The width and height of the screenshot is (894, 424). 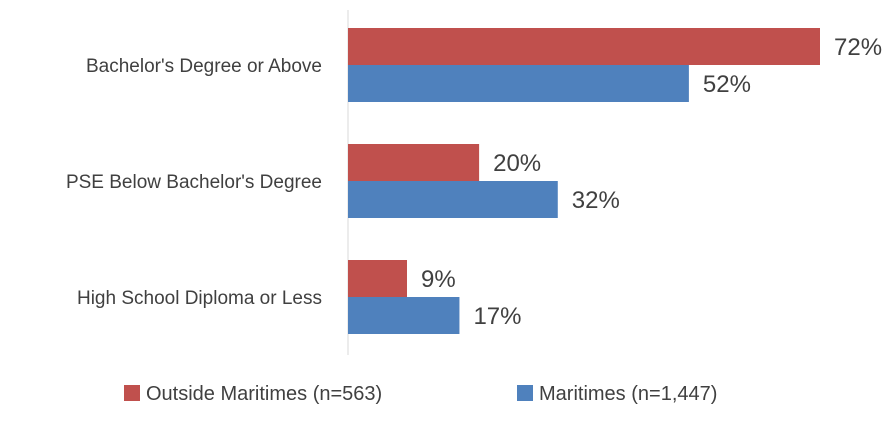 I want to click on data-label: 9%, so click(x=438, y=279).